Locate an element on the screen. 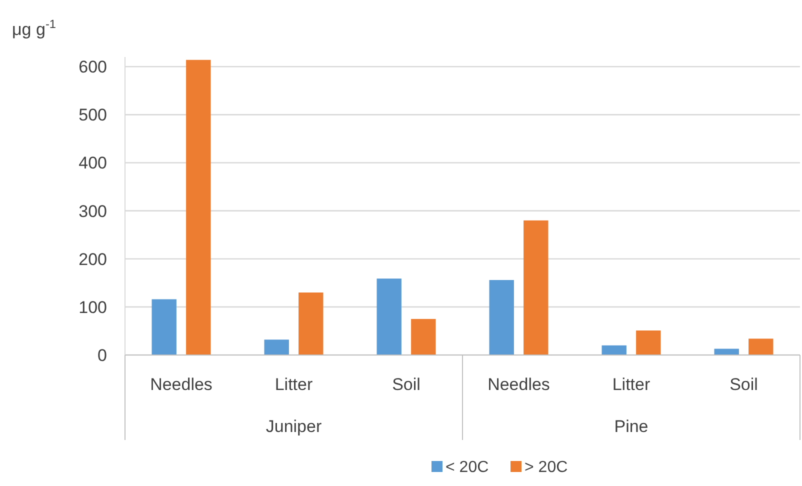 The height and width of the screenshot is (486, 802). text: Pine is located at coordinates (631, 426).